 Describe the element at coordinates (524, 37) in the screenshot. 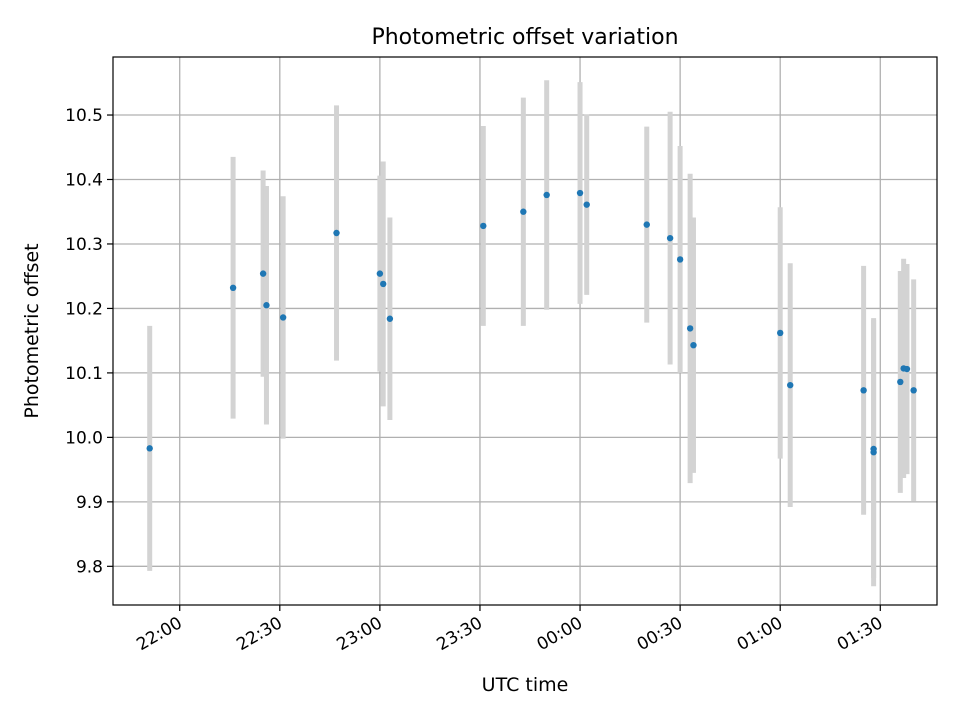

I see `chart-title: Photometric offset variation` at that location.